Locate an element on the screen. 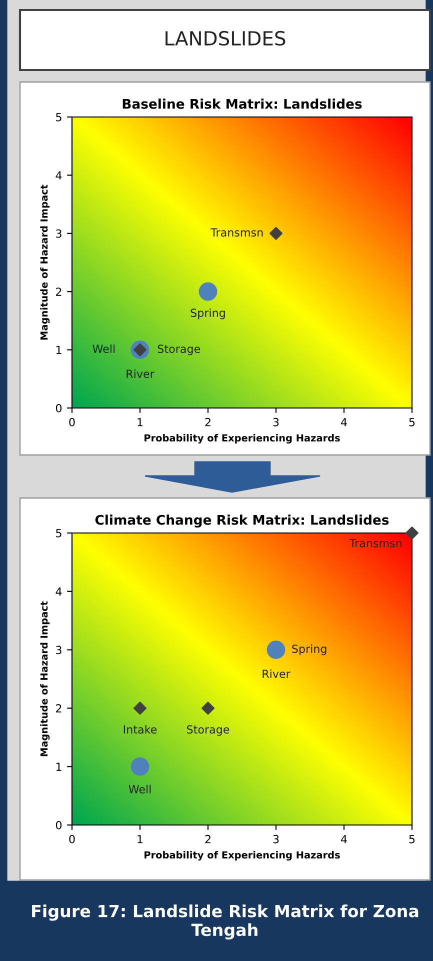 This screenshot has height=961, width=433. chart-title: Baseline Risk Matrix: Landslides is located at coordinates (242, 103).